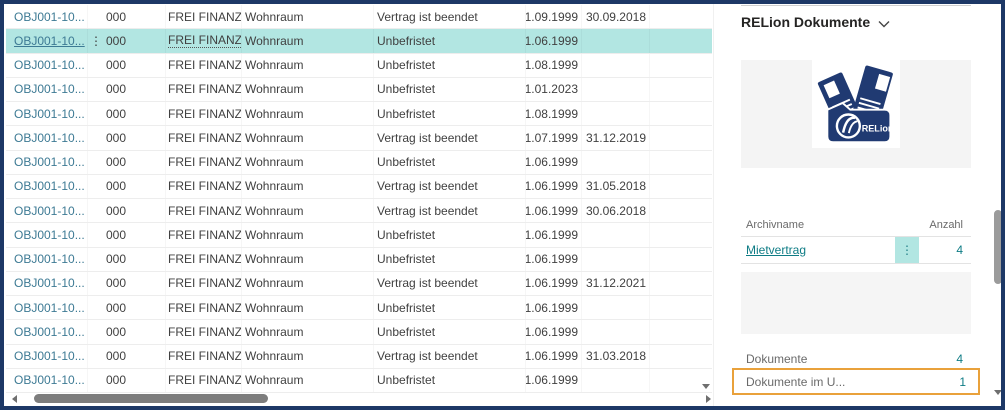 This screenshot has height=410, width=1005. What do you see at coordinates (959, 359) in the screenshot?
I see `dokumente-count-link: 4` at bounding box center [959, 359].